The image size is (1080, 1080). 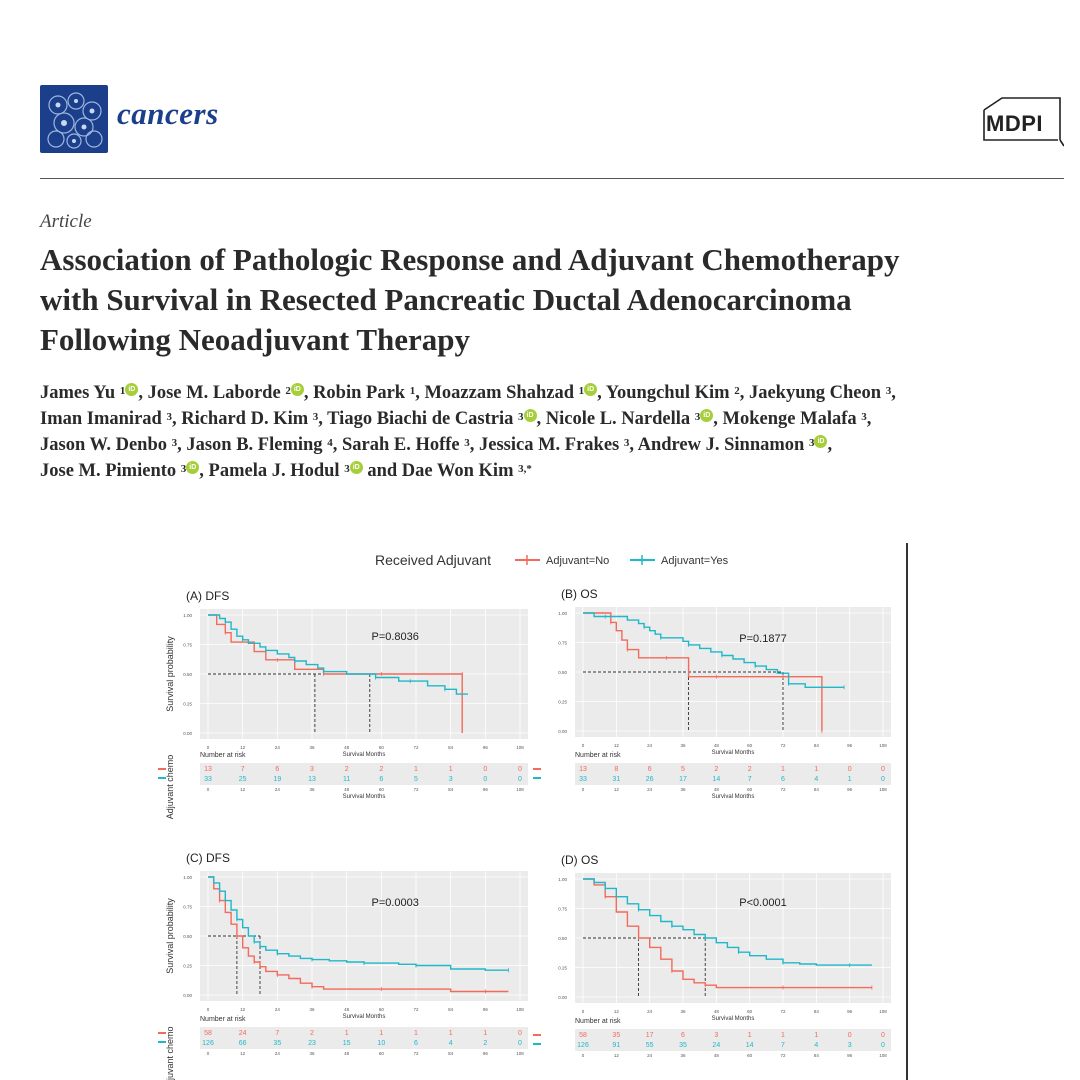 What do you see at coordinates (66, 221) in the screenshot?
I see `article-type: Article` at bounding box center [66, 221].